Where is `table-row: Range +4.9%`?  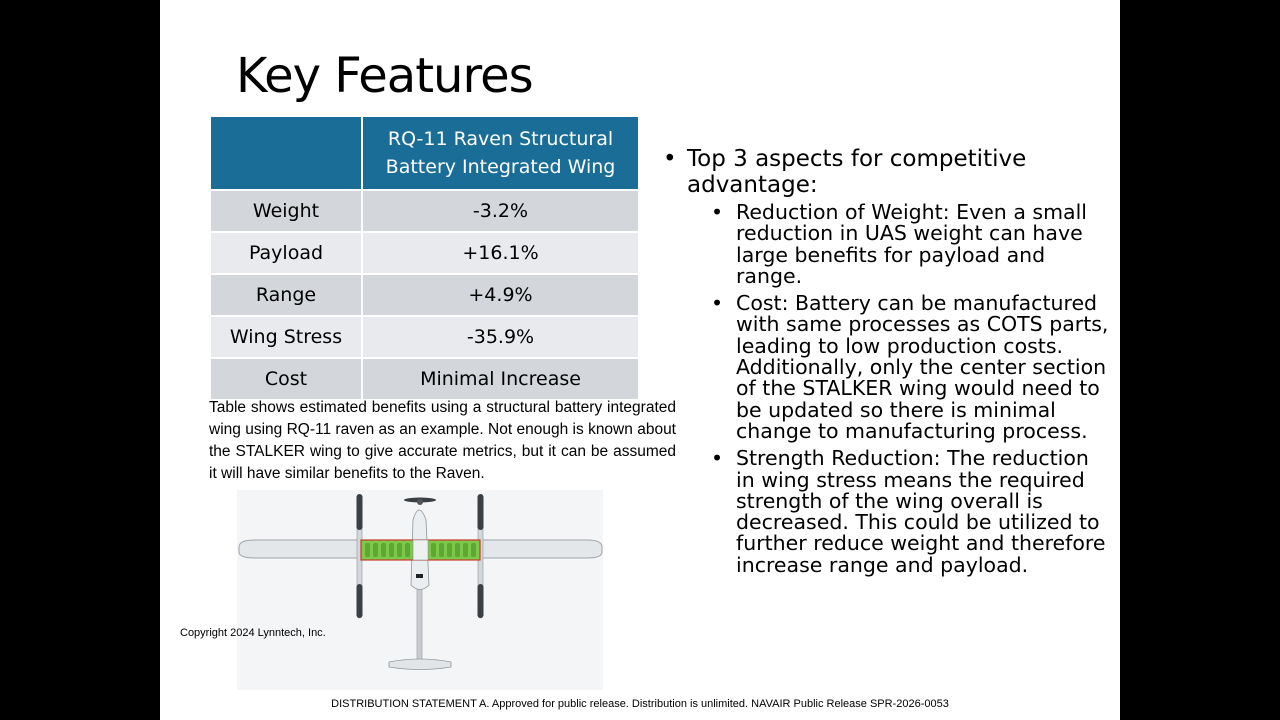 table-row: Range +4.9% is located at coordinates (424, 295).